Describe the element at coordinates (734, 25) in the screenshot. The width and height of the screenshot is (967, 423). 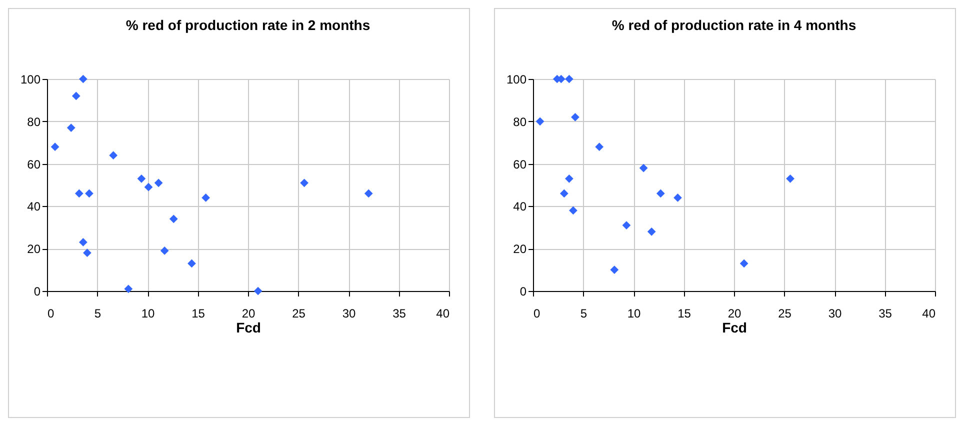
I see `chart-title: % red of production rate in 4 months` at that location.